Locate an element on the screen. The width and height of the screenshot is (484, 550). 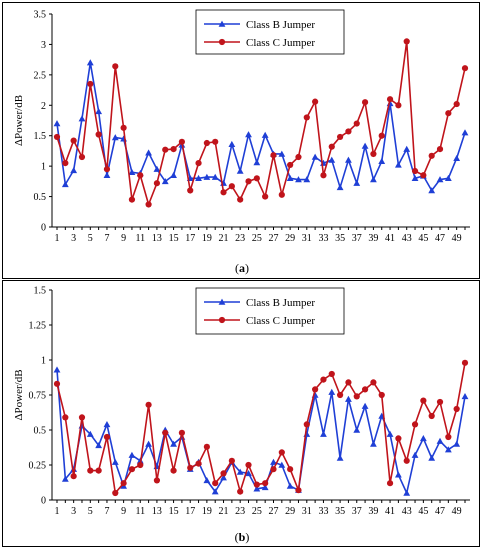
panel-a-caption-letter: a is located at coordinates (242, 268).